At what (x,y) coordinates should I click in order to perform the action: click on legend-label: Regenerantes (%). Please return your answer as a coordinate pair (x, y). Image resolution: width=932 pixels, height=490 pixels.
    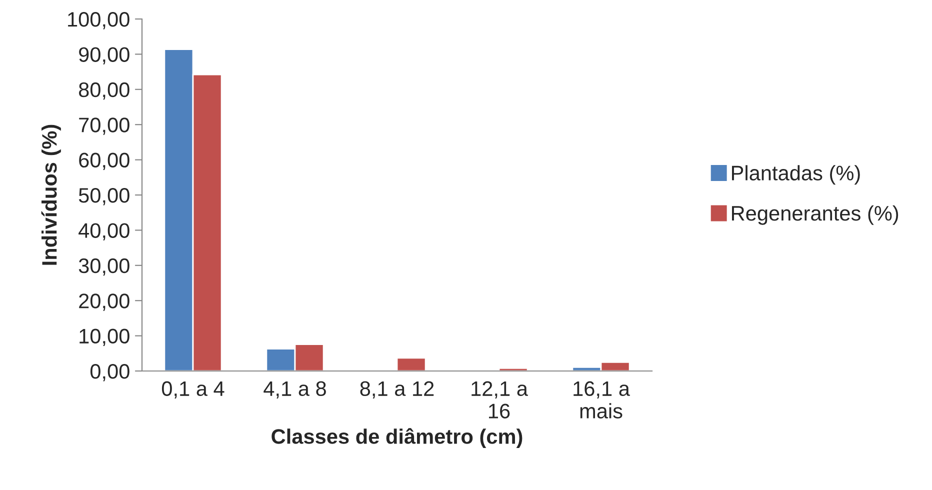
    Looking at the image, I should click on (815, 215).